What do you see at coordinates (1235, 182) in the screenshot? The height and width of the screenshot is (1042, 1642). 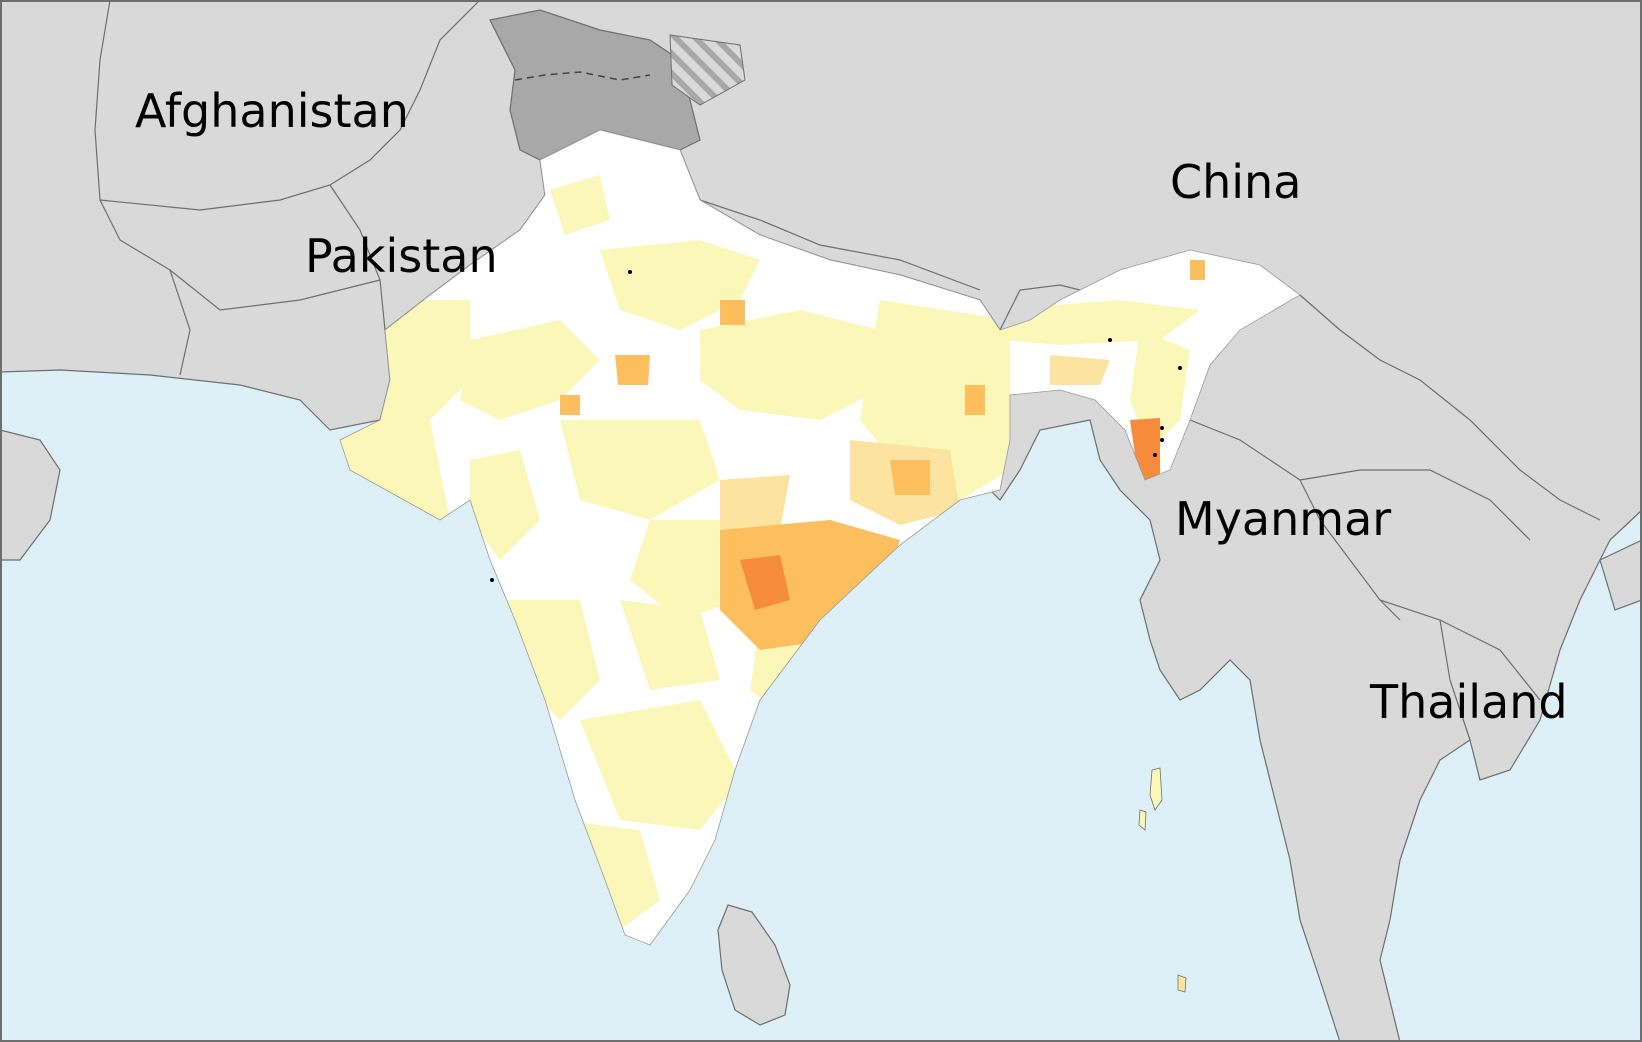 I see `label-china: China` at bounding box center [1235, 182].